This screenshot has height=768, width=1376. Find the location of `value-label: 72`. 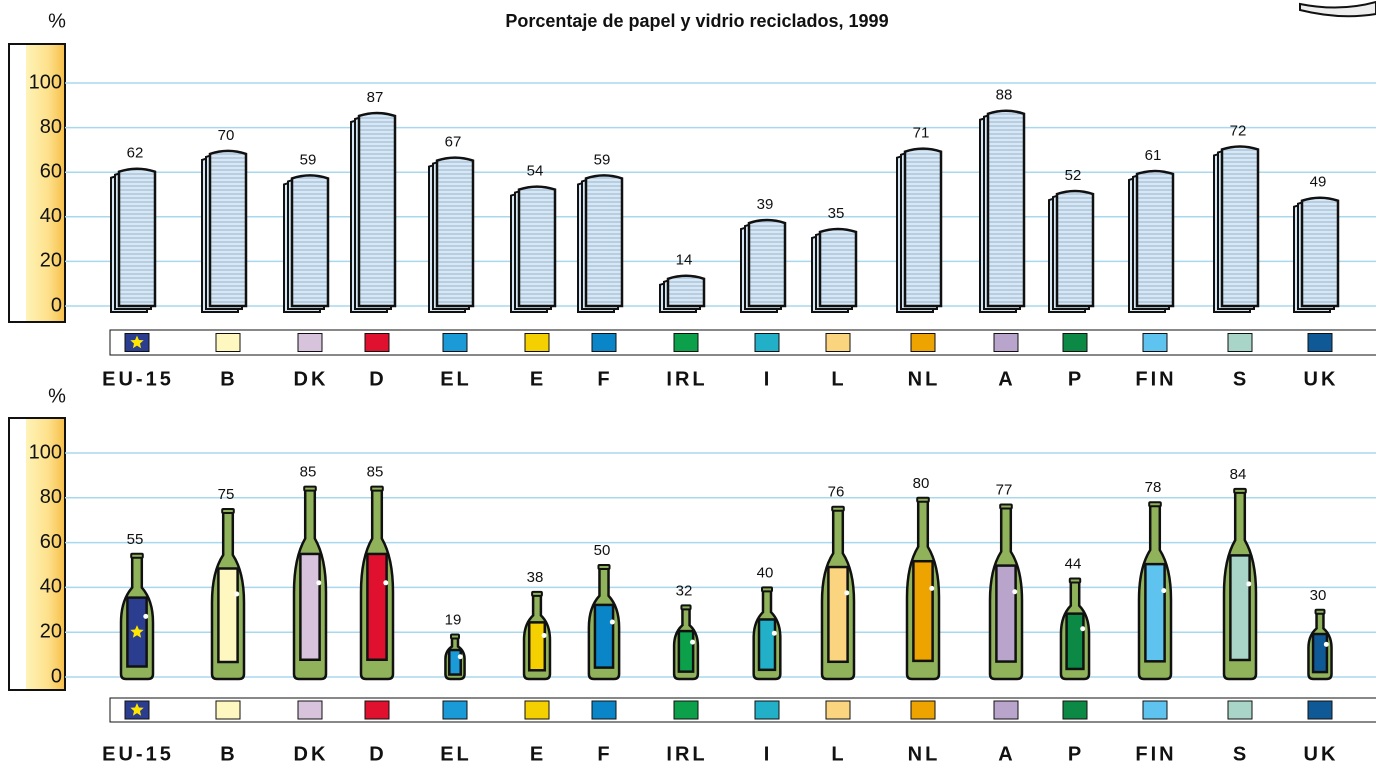

value-label: 72 is located at coordinates (1238, 130).